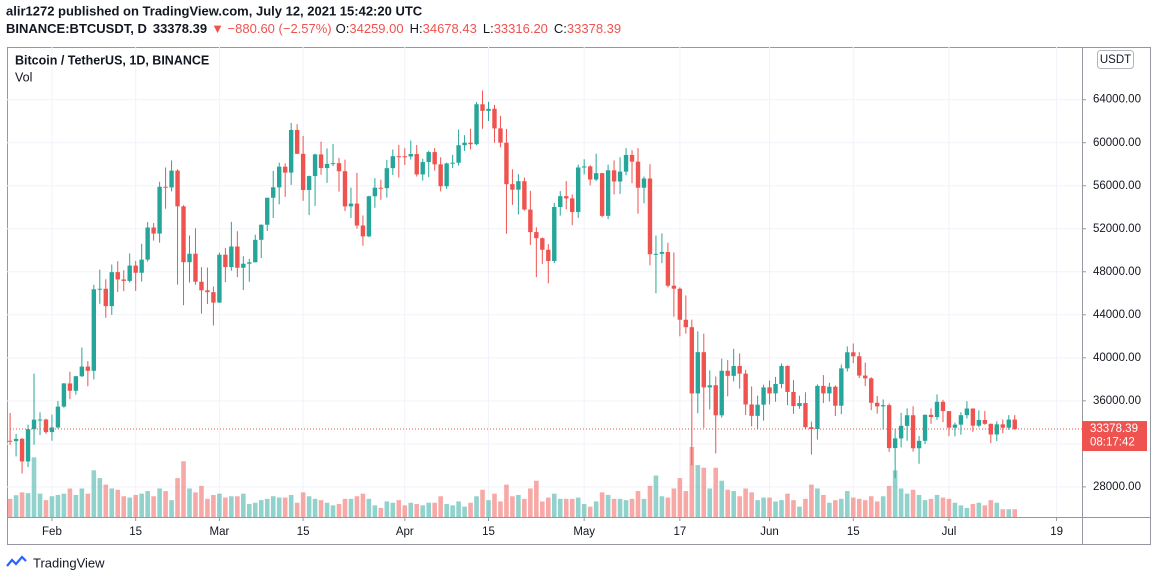 The image size is (1158, 582). What do you see at coordinates (376, 28) in the screenshot?
I see `ohlc-value: 34259.00` at bounding box center [376, 28].